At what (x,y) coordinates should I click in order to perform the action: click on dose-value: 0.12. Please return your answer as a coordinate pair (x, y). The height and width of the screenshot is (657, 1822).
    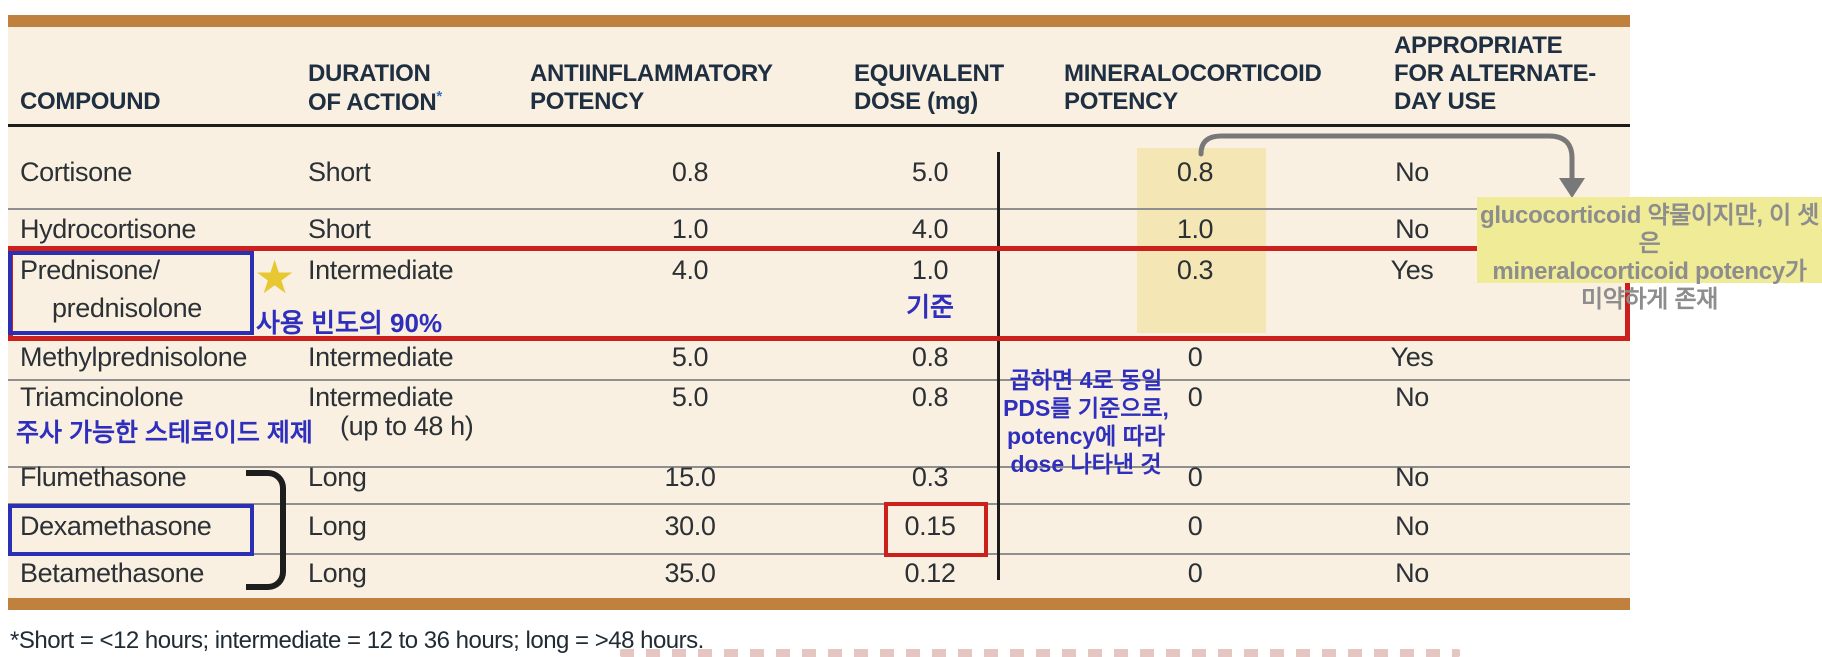
    Looking at the image, I should click on (930, 573).